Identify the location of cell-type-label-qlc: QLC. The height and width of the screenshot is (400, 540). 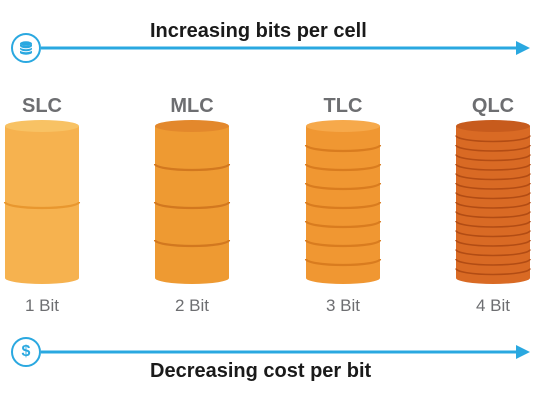
(493, 106).